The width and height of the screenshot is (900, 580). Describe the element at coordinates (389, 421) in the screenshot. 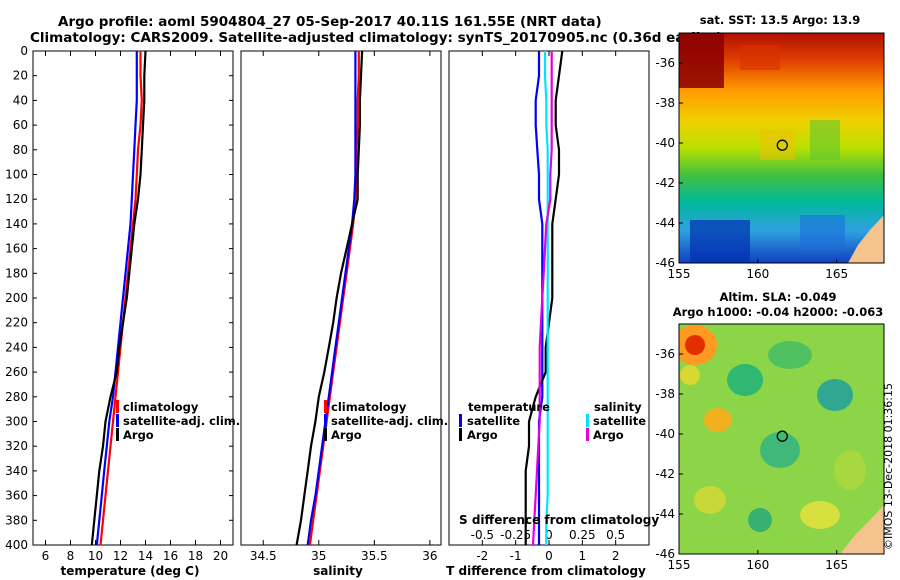

I see `legend-label-satellite: satellite-adj. clim.` at that location.